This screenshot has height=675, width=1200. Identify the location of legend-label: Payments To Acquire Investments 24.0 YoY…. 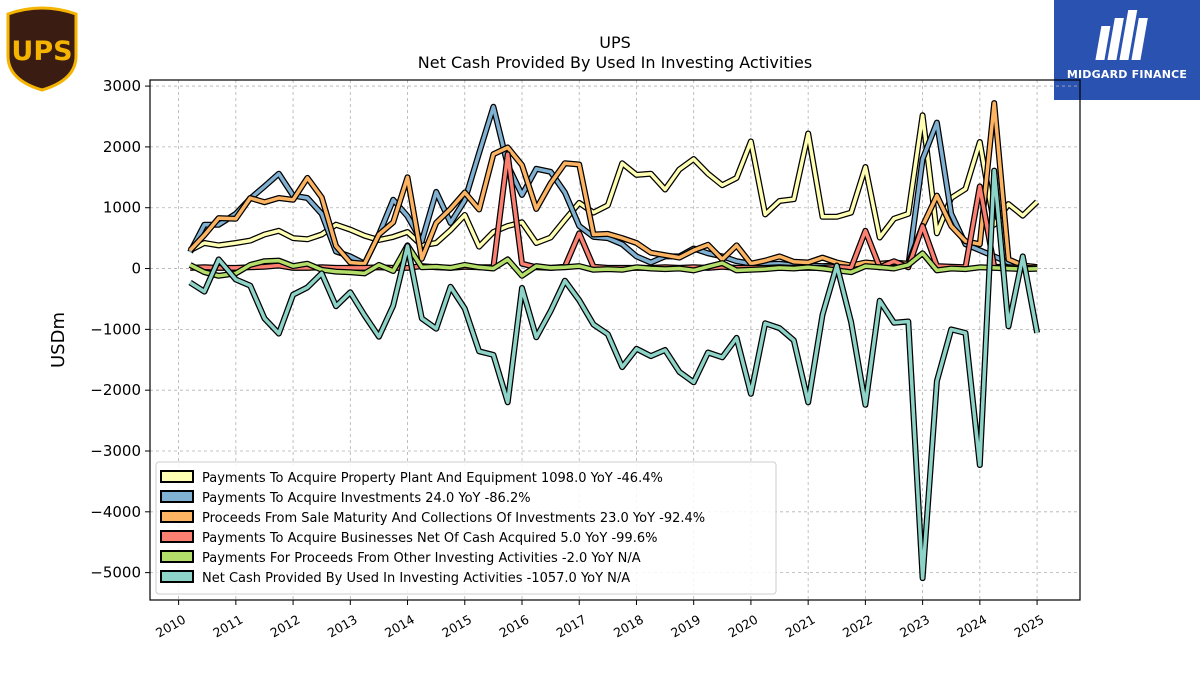
(366, 498).